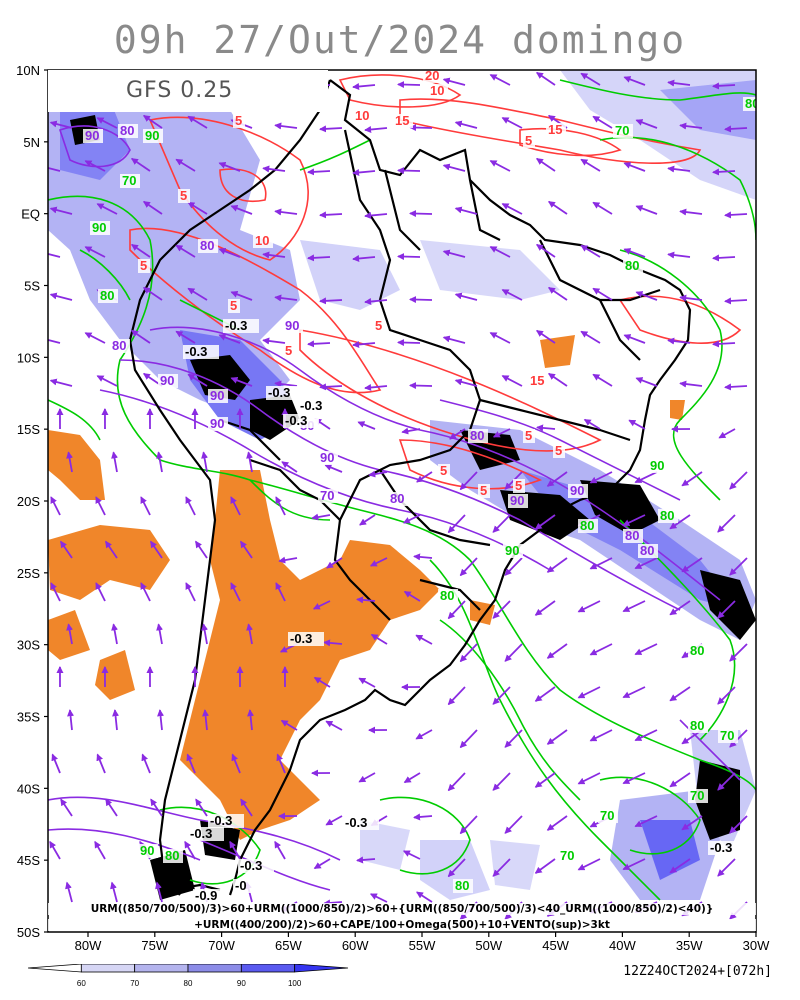  Describe the element at coordinates (355, 945) in the screenshot. I see `lon-label: 60W` at that location.